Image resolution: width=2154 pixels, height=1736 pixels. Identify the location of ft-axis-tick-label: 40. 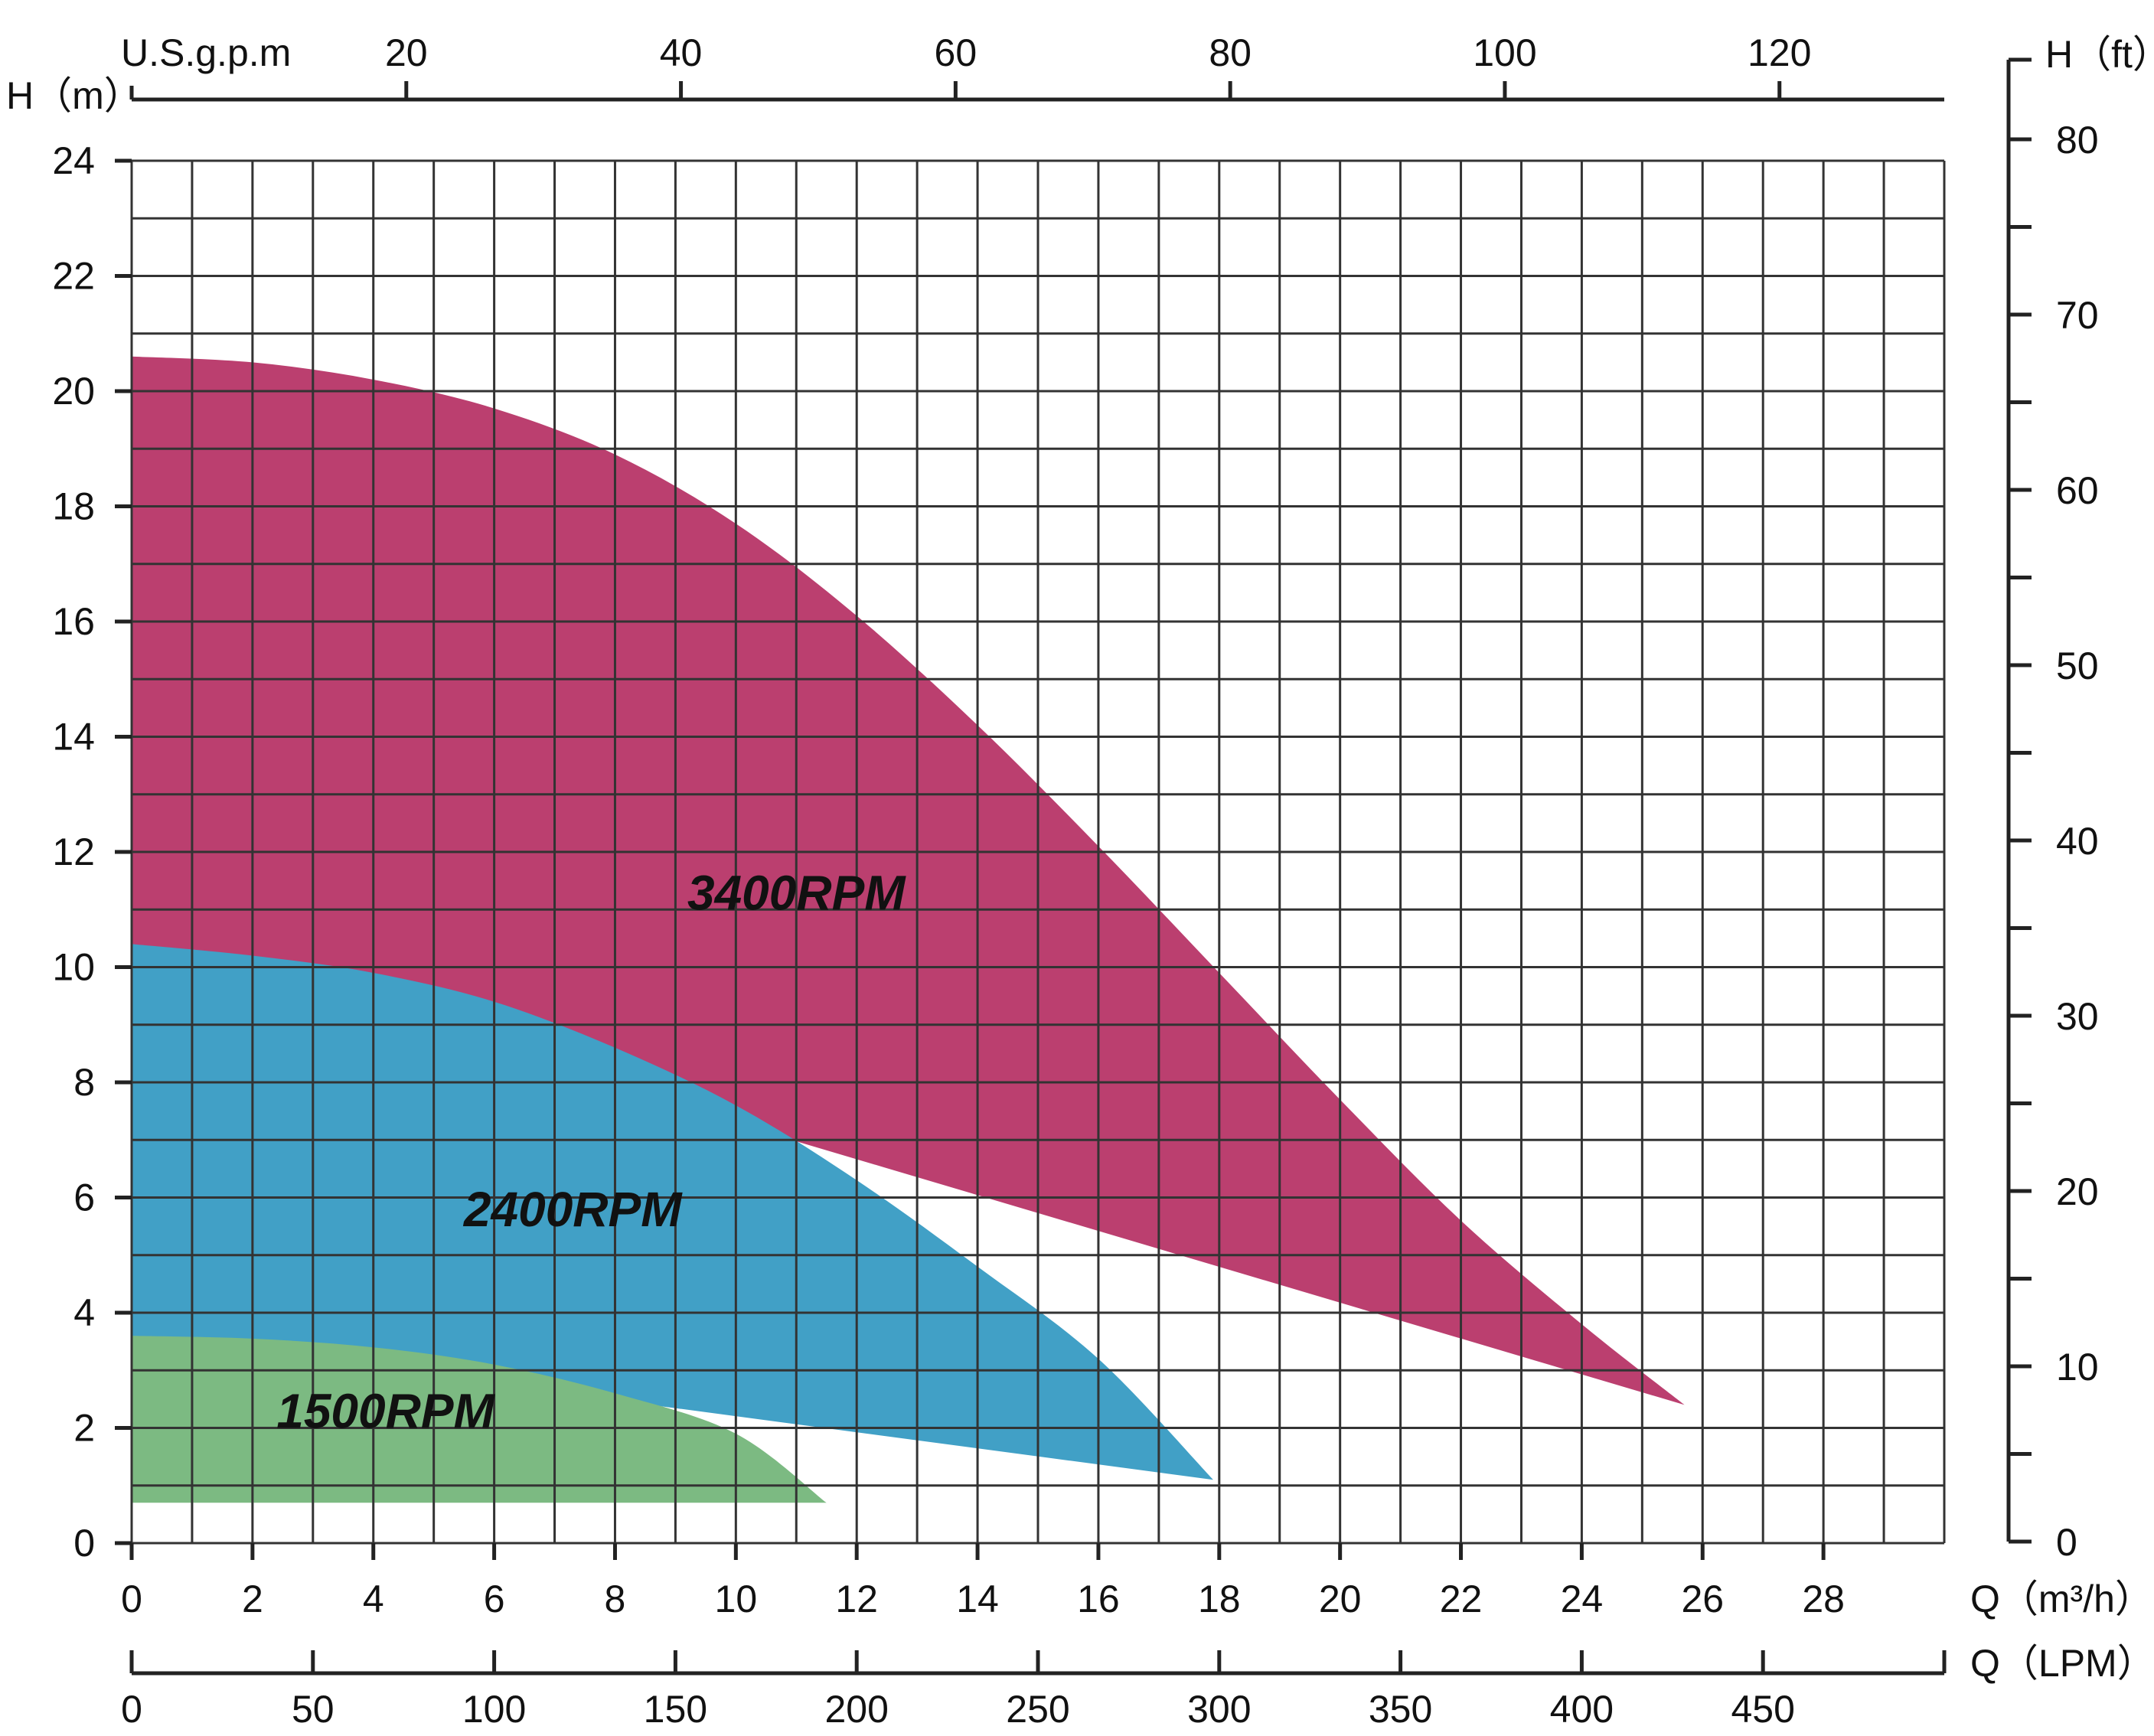
(2077, 841).